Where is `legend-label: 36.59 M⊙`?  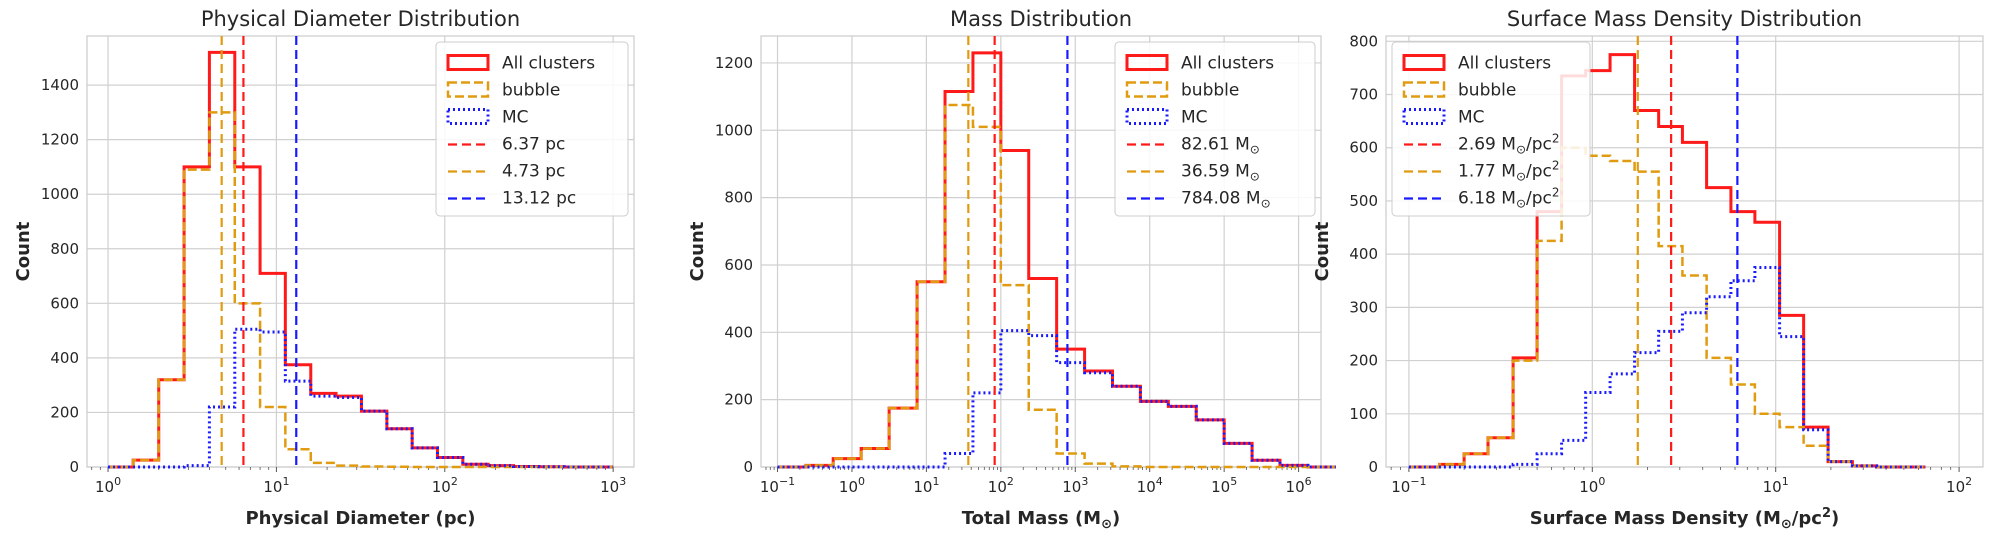 legend-label: 36.59 M⊙ is located at coordinates (1220, 173).